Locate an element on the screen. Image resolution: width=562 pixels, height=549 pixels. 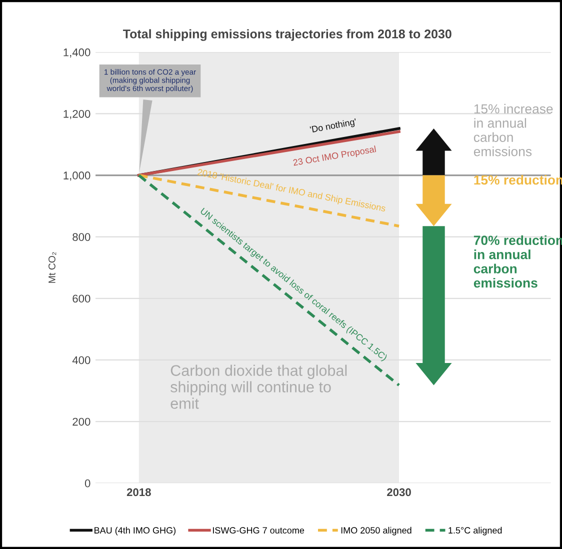
y-tick-label: 200 is located at coordinates (81, 422).